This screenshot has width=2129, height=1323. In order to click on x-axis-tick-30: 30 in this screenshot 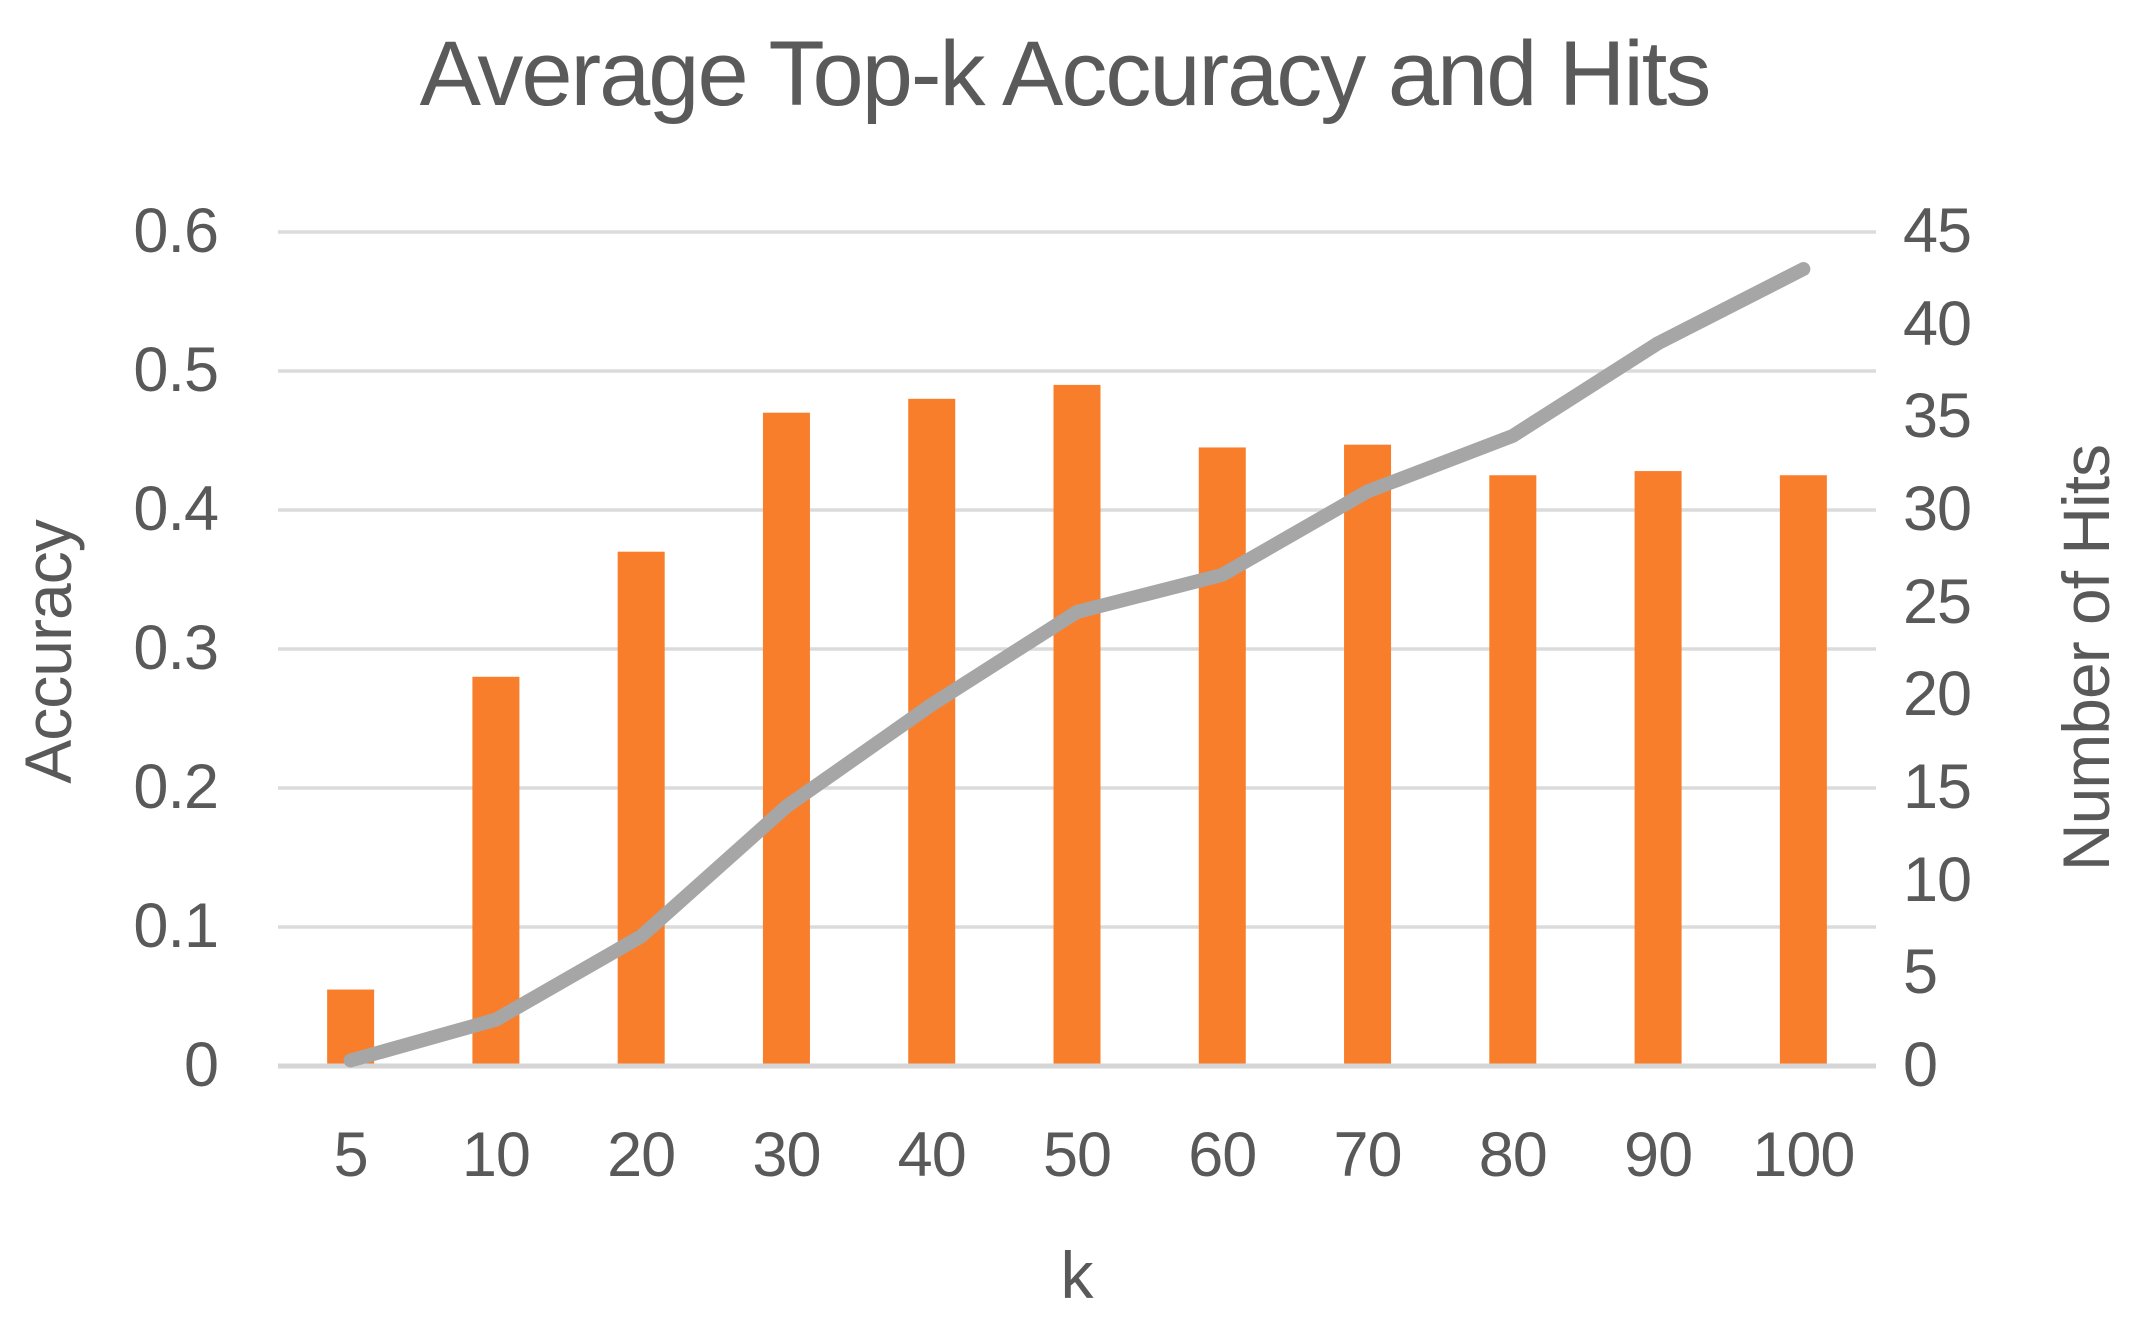, I will do `click(786, 1155)`.